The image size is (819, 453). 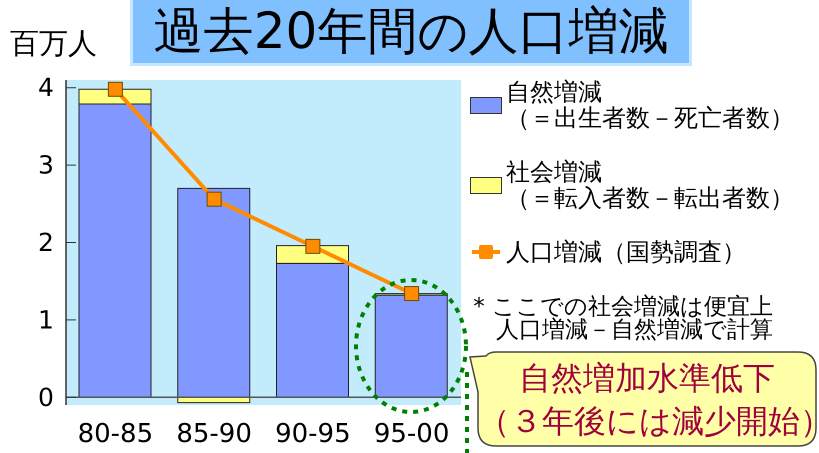 I want to click on y-tick-label: 1, so click(x=46, y=319).